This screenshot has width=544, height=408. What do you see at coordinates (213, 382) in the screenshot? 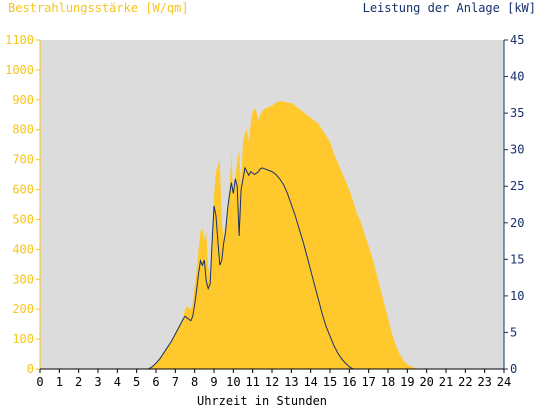
I see `x-tick-label: 9` at bounding box center [213, 382].